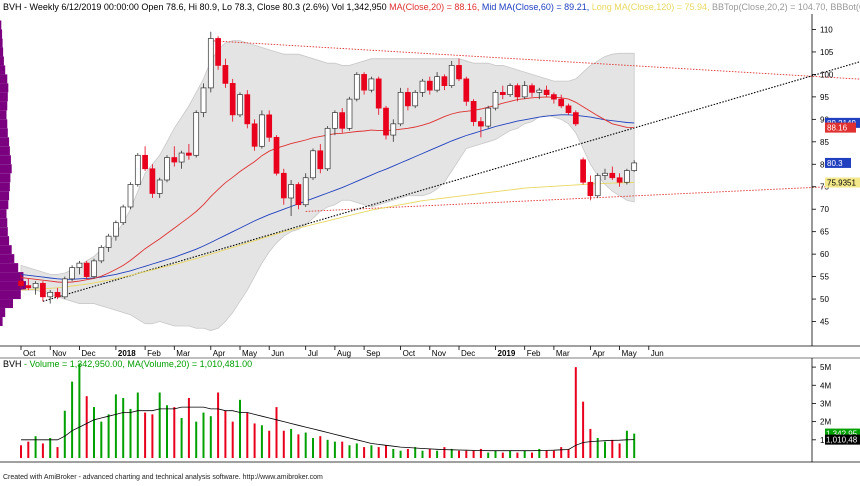 The width and height of the screenshot is (860, 486). Describe the element at coordinates (824, 97) in the screenshot. I see `price-tick-label: 95` at that location.